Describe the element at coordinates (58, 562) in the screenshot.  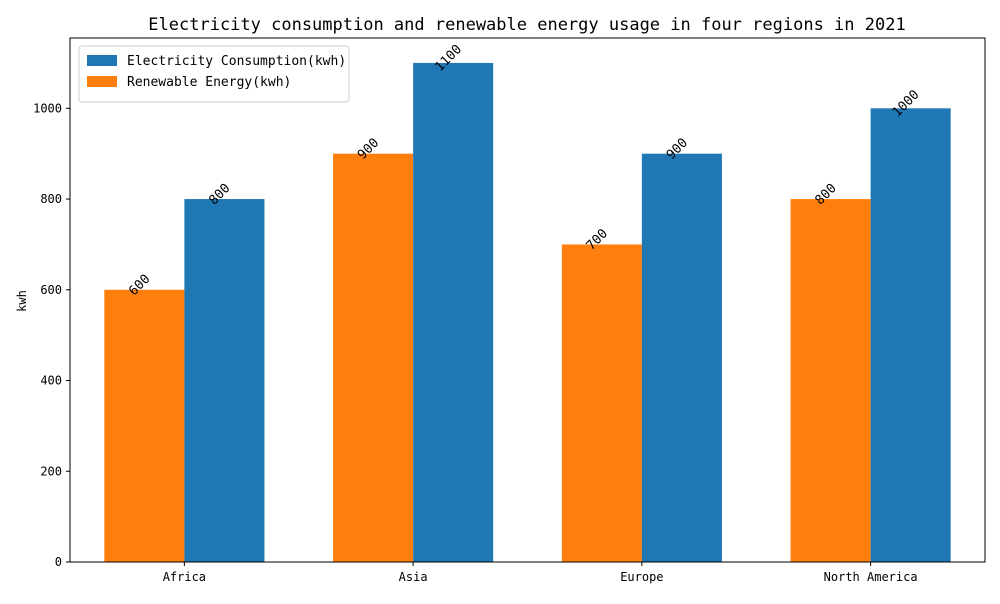
I see `y-tick-label: 0` at that location.